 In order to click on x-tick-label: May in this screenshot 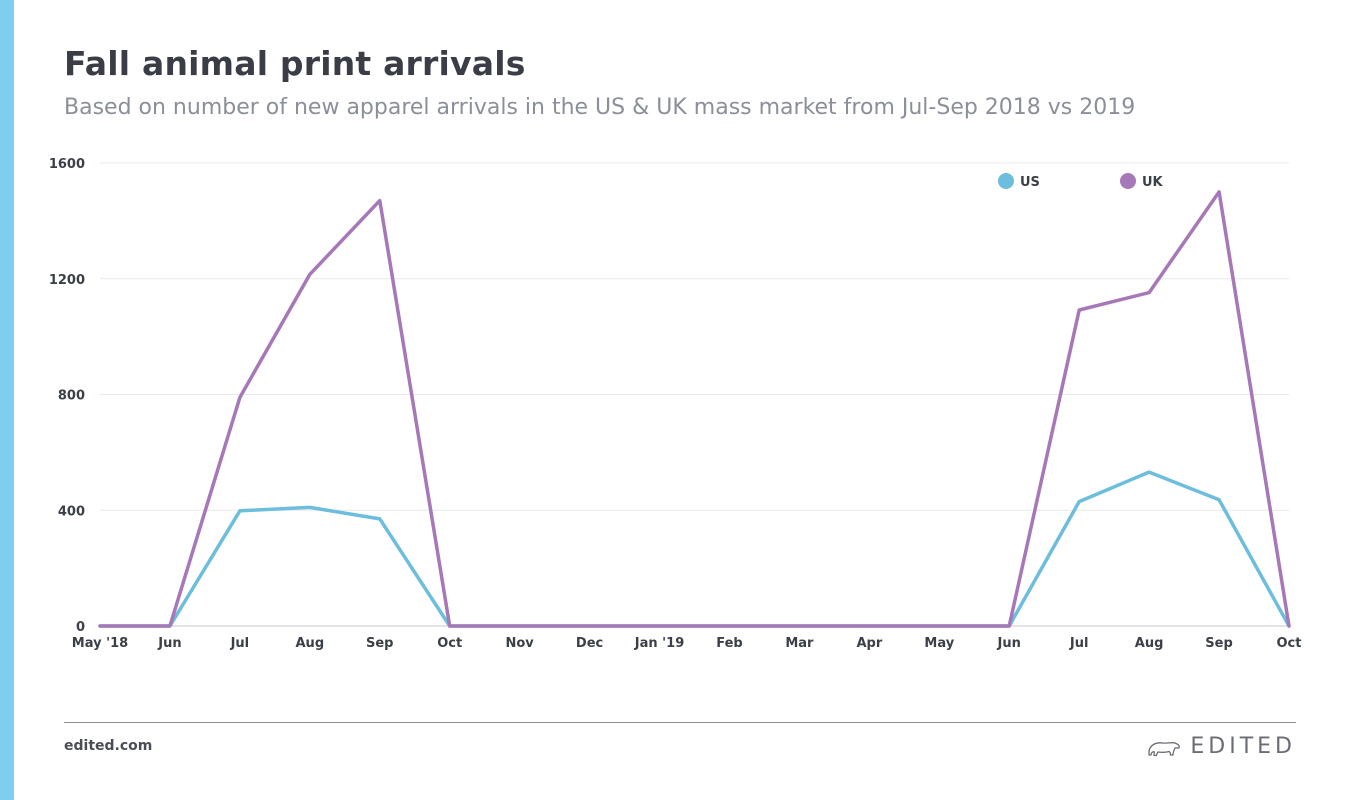, I will do `click(939, 643)`.